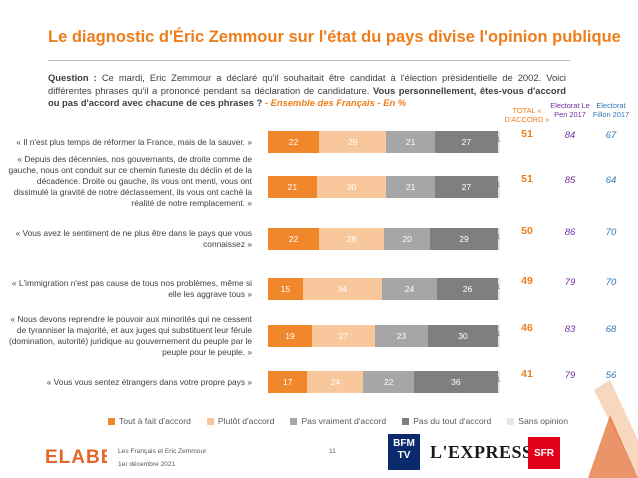 The height and width of the screenshot is (478, 638). I want to click on elabe-logo: ELABE, so click(76, 457).